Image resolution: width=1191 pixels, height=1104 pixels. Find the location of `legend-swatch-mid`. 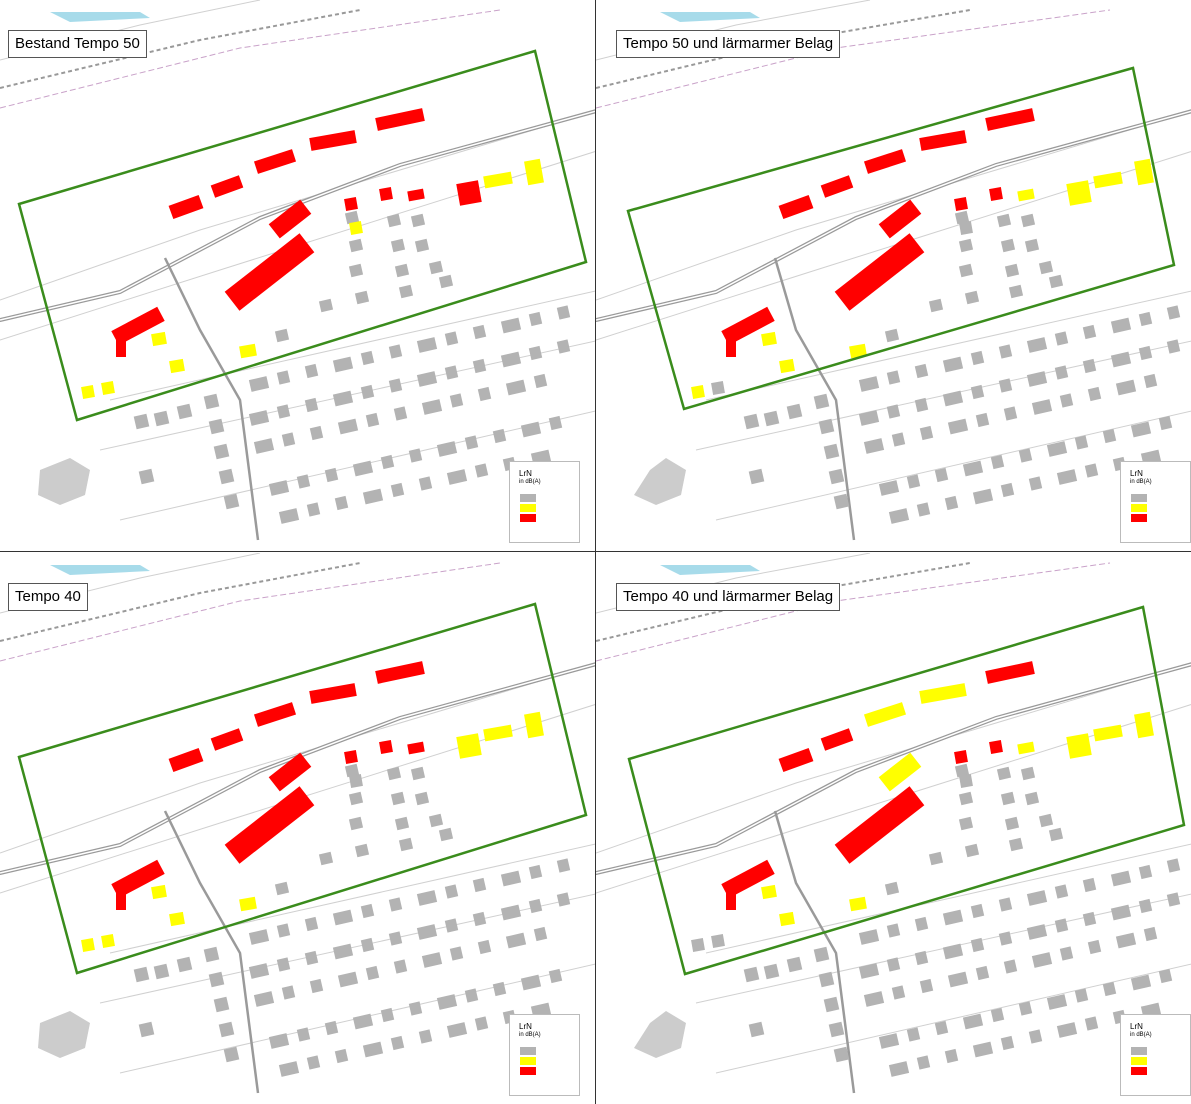

legend-swatch-mid is located at coordinates (528, 508).